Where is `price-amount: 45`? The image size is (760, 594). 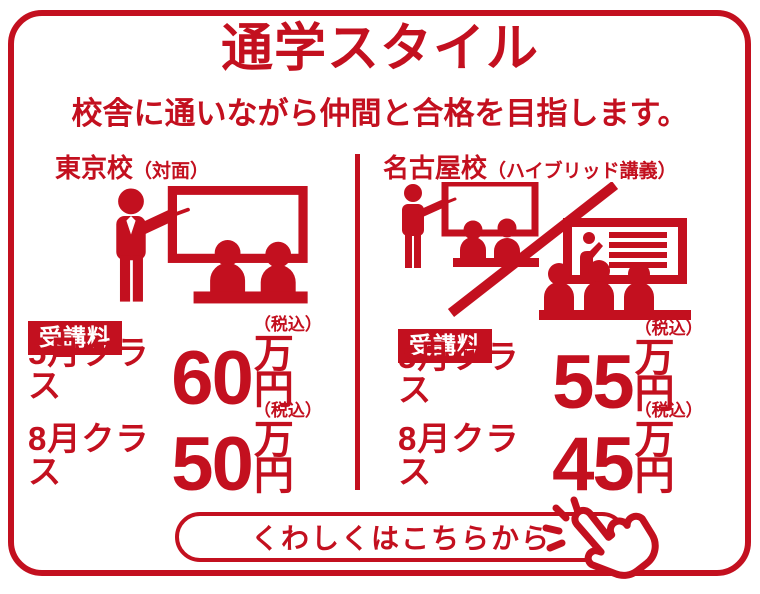 price-amount: 45 is located at coordinates (593, 464).